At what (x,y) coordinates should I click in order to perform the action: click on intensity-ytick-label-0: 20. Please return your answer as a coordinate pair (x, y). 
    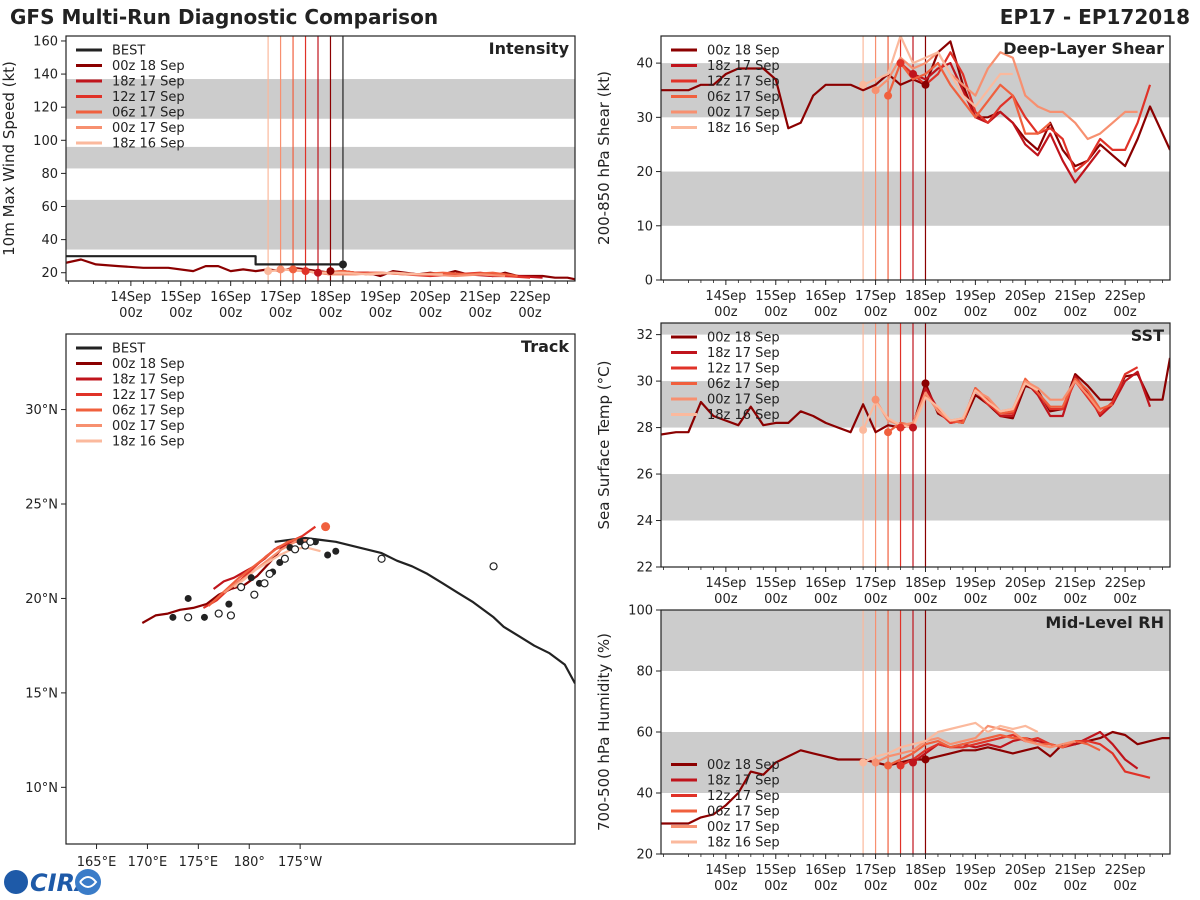
    Looking at the image, I should click on (49, 273).